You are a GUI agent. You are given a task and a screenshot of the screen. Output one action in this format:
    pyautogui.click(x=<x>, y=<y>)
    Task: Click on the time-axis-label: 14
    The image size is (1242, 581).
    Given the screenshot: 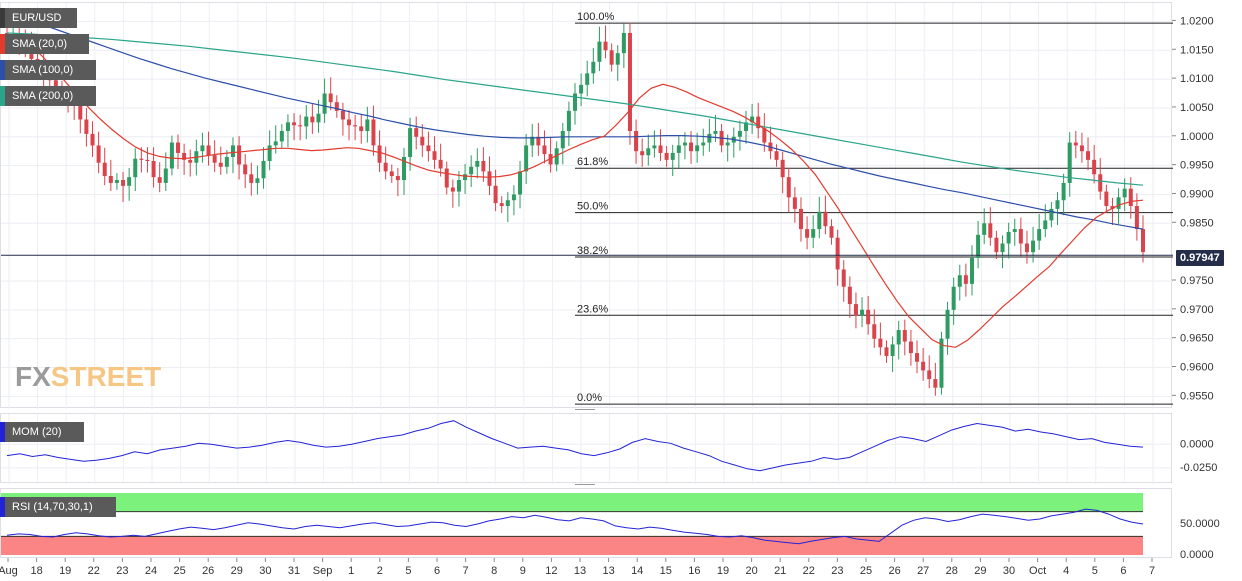 What is the action you would take?
    pyautogui.click(x=637, y=571)
    